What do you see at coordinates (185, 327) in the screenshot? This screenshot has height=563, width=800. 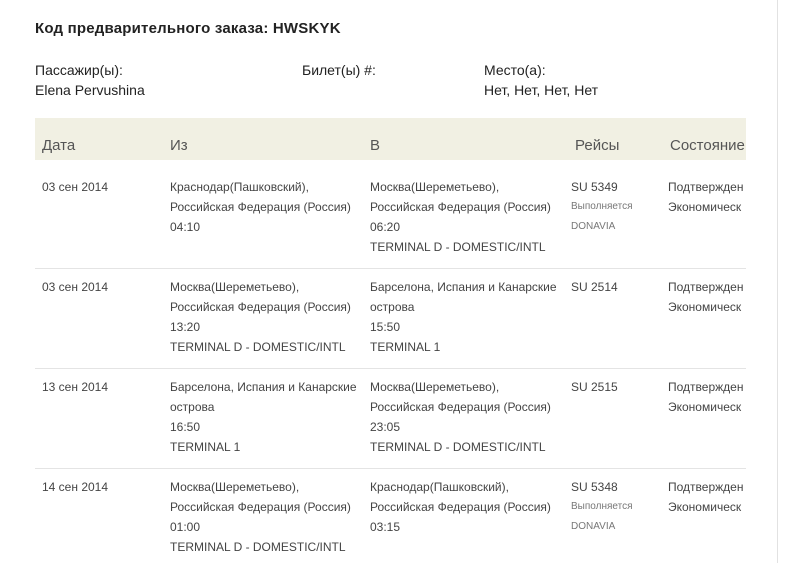 I see `from-line: 13:20` at bounding box center [185, 327].